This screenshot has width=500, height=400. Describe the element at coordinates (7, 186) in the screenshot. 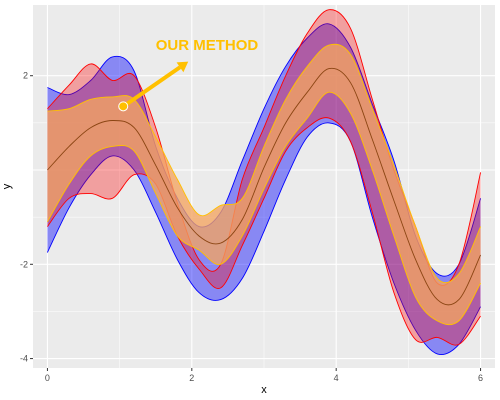

I see `y-axis-title: y` at that location.